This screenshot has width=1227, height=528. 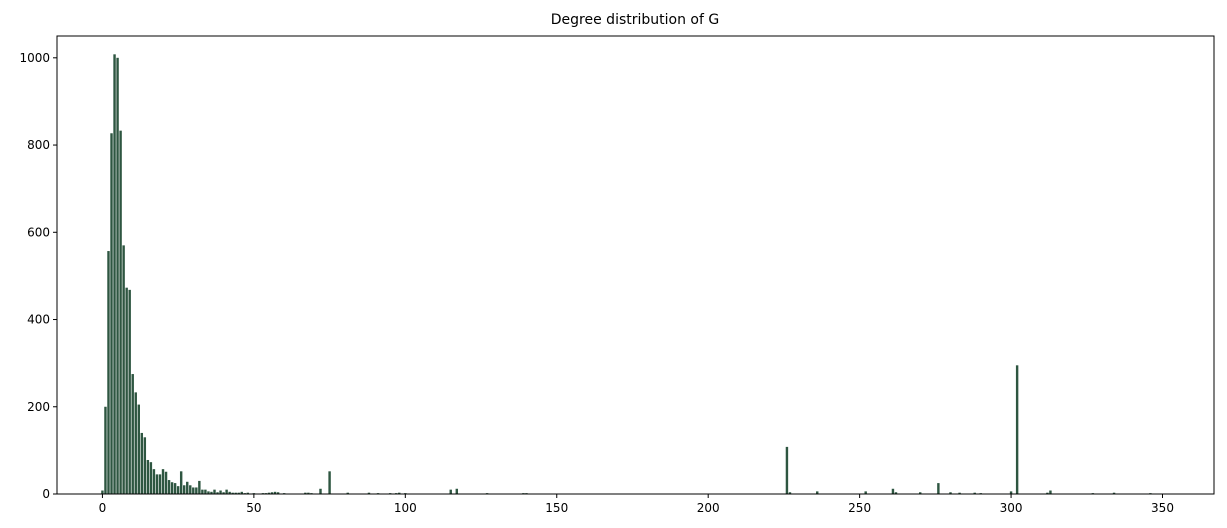 I want to click on chart-title: Degree distribution of G, so click(x=635, y=20).